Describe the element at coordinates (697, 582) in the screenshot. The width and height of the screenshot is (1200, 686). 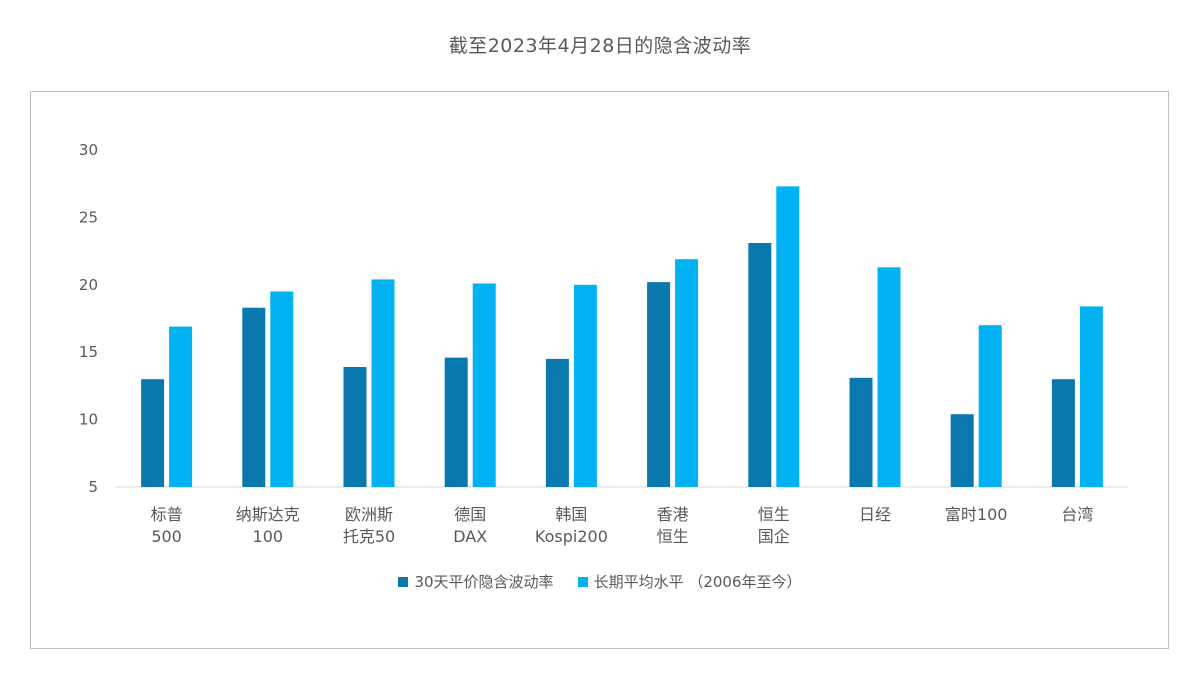
I see `legend-label-series-2: 长期平均水平 （2006年至今）` at that location.